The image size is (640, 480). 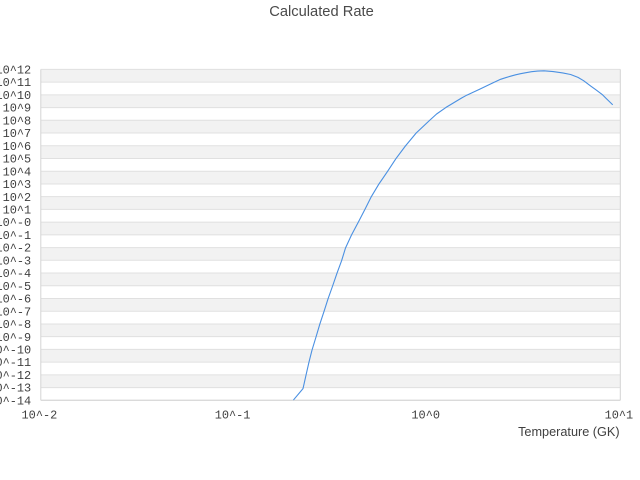 I want to click on svg-text: 10^6, so click(x=17, y=147).